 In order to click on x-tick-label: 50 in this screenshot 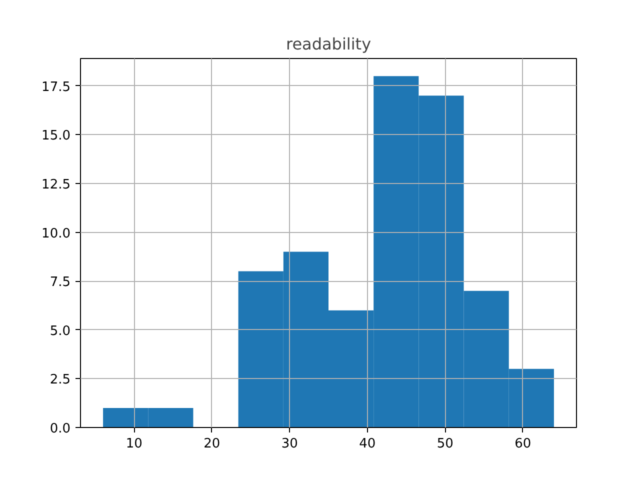, I will do `click(445, 444)`.